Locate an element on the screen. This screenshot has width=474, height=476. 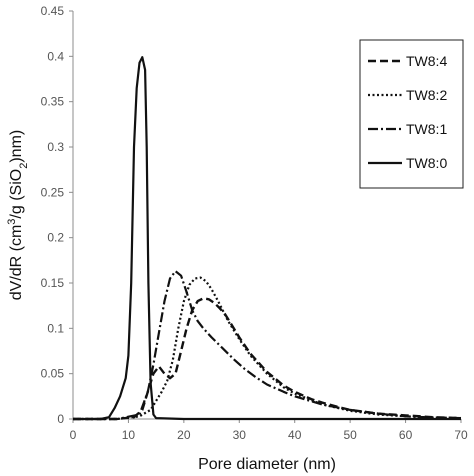
y-tick-label: 0.45 is located at coordinates (53, 11).